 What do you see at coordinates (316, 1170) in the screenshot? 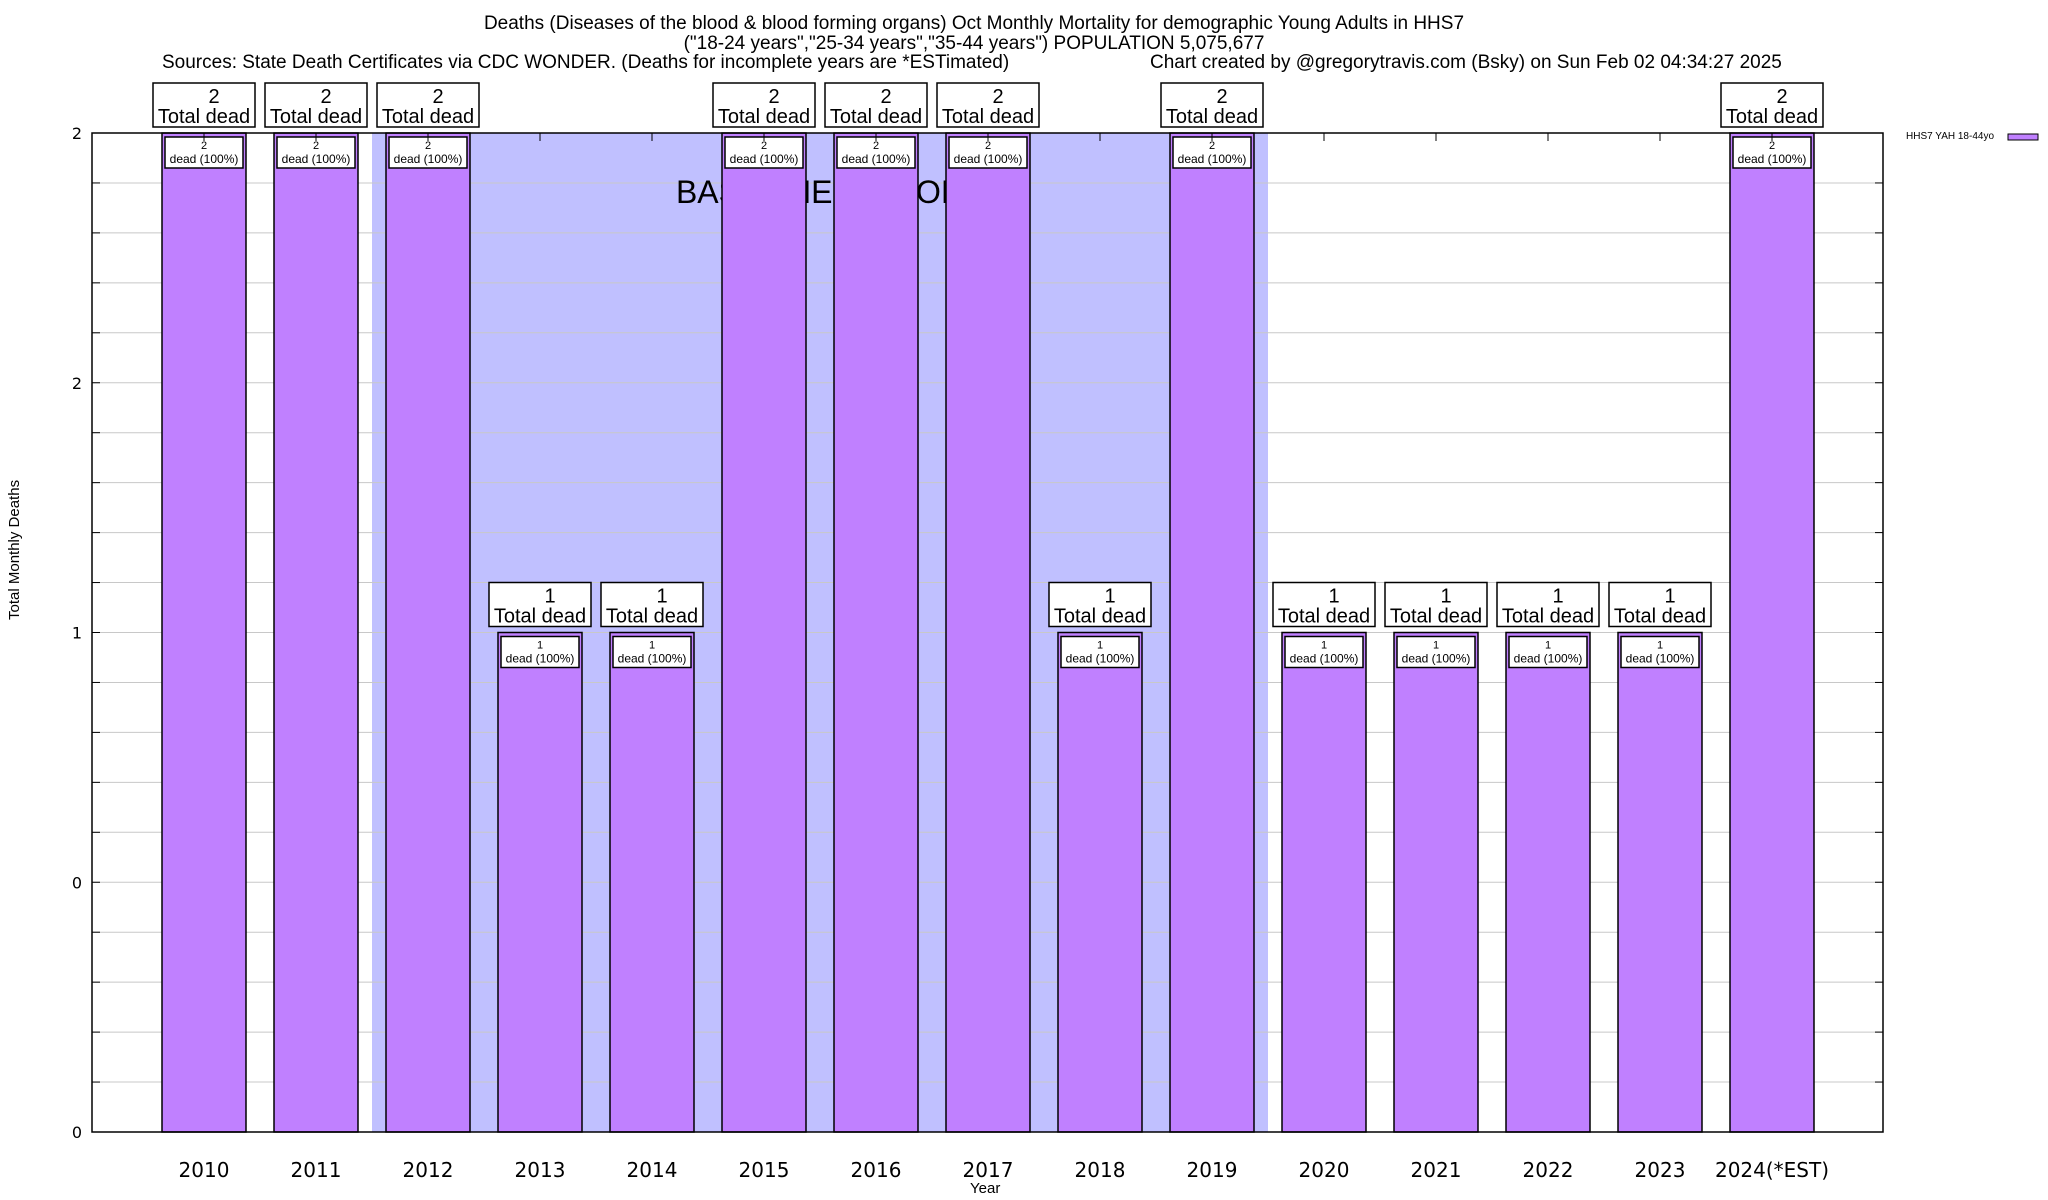
I see `x-tick-label: 2011` at bounding box center [316, 1170].